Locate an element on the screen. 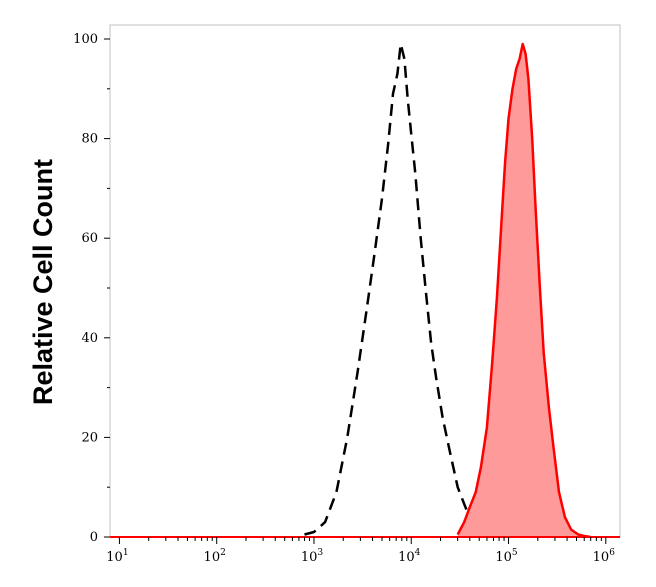  y-tick-label-2: 40 is located at coordinates (89, 338).